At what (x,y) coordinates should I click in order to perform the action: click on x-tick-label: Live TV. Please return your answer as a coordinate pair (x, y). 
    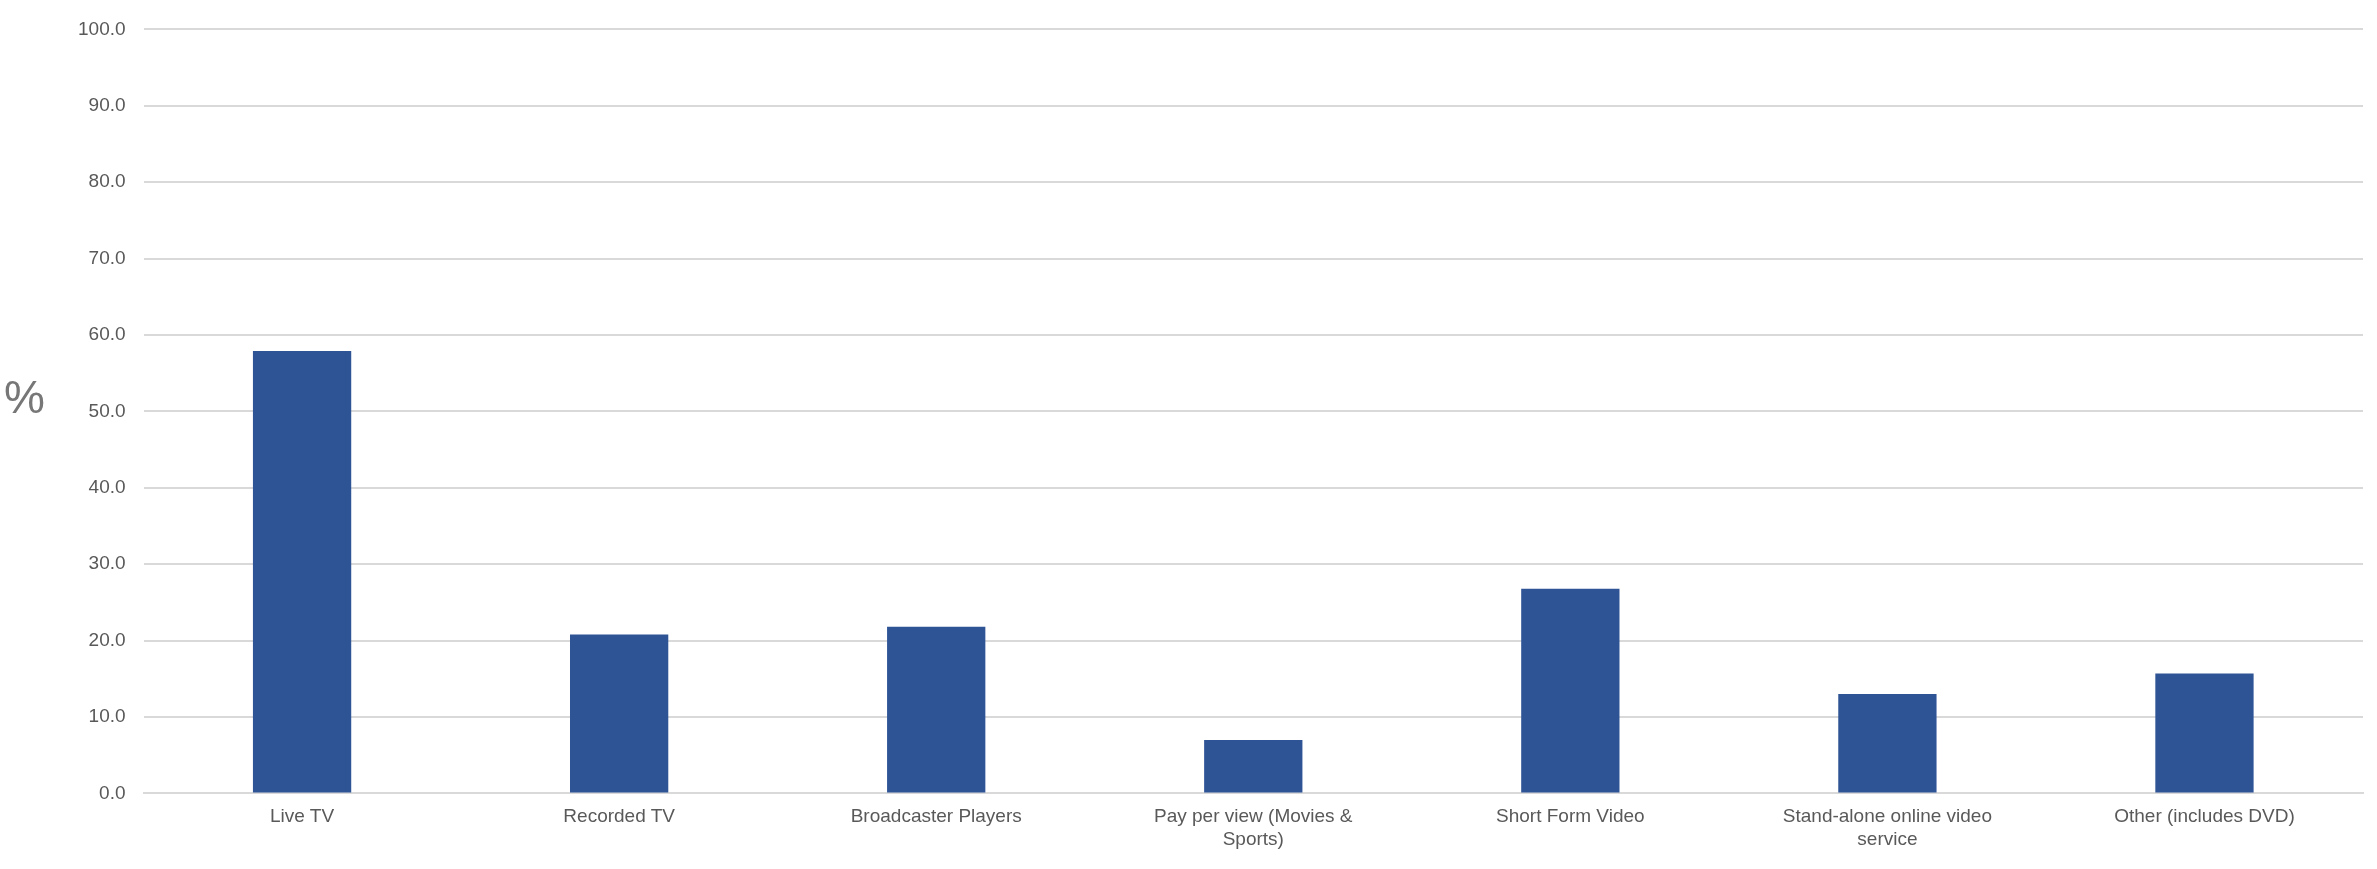
    Looking at the image, I should click on (302, 816).